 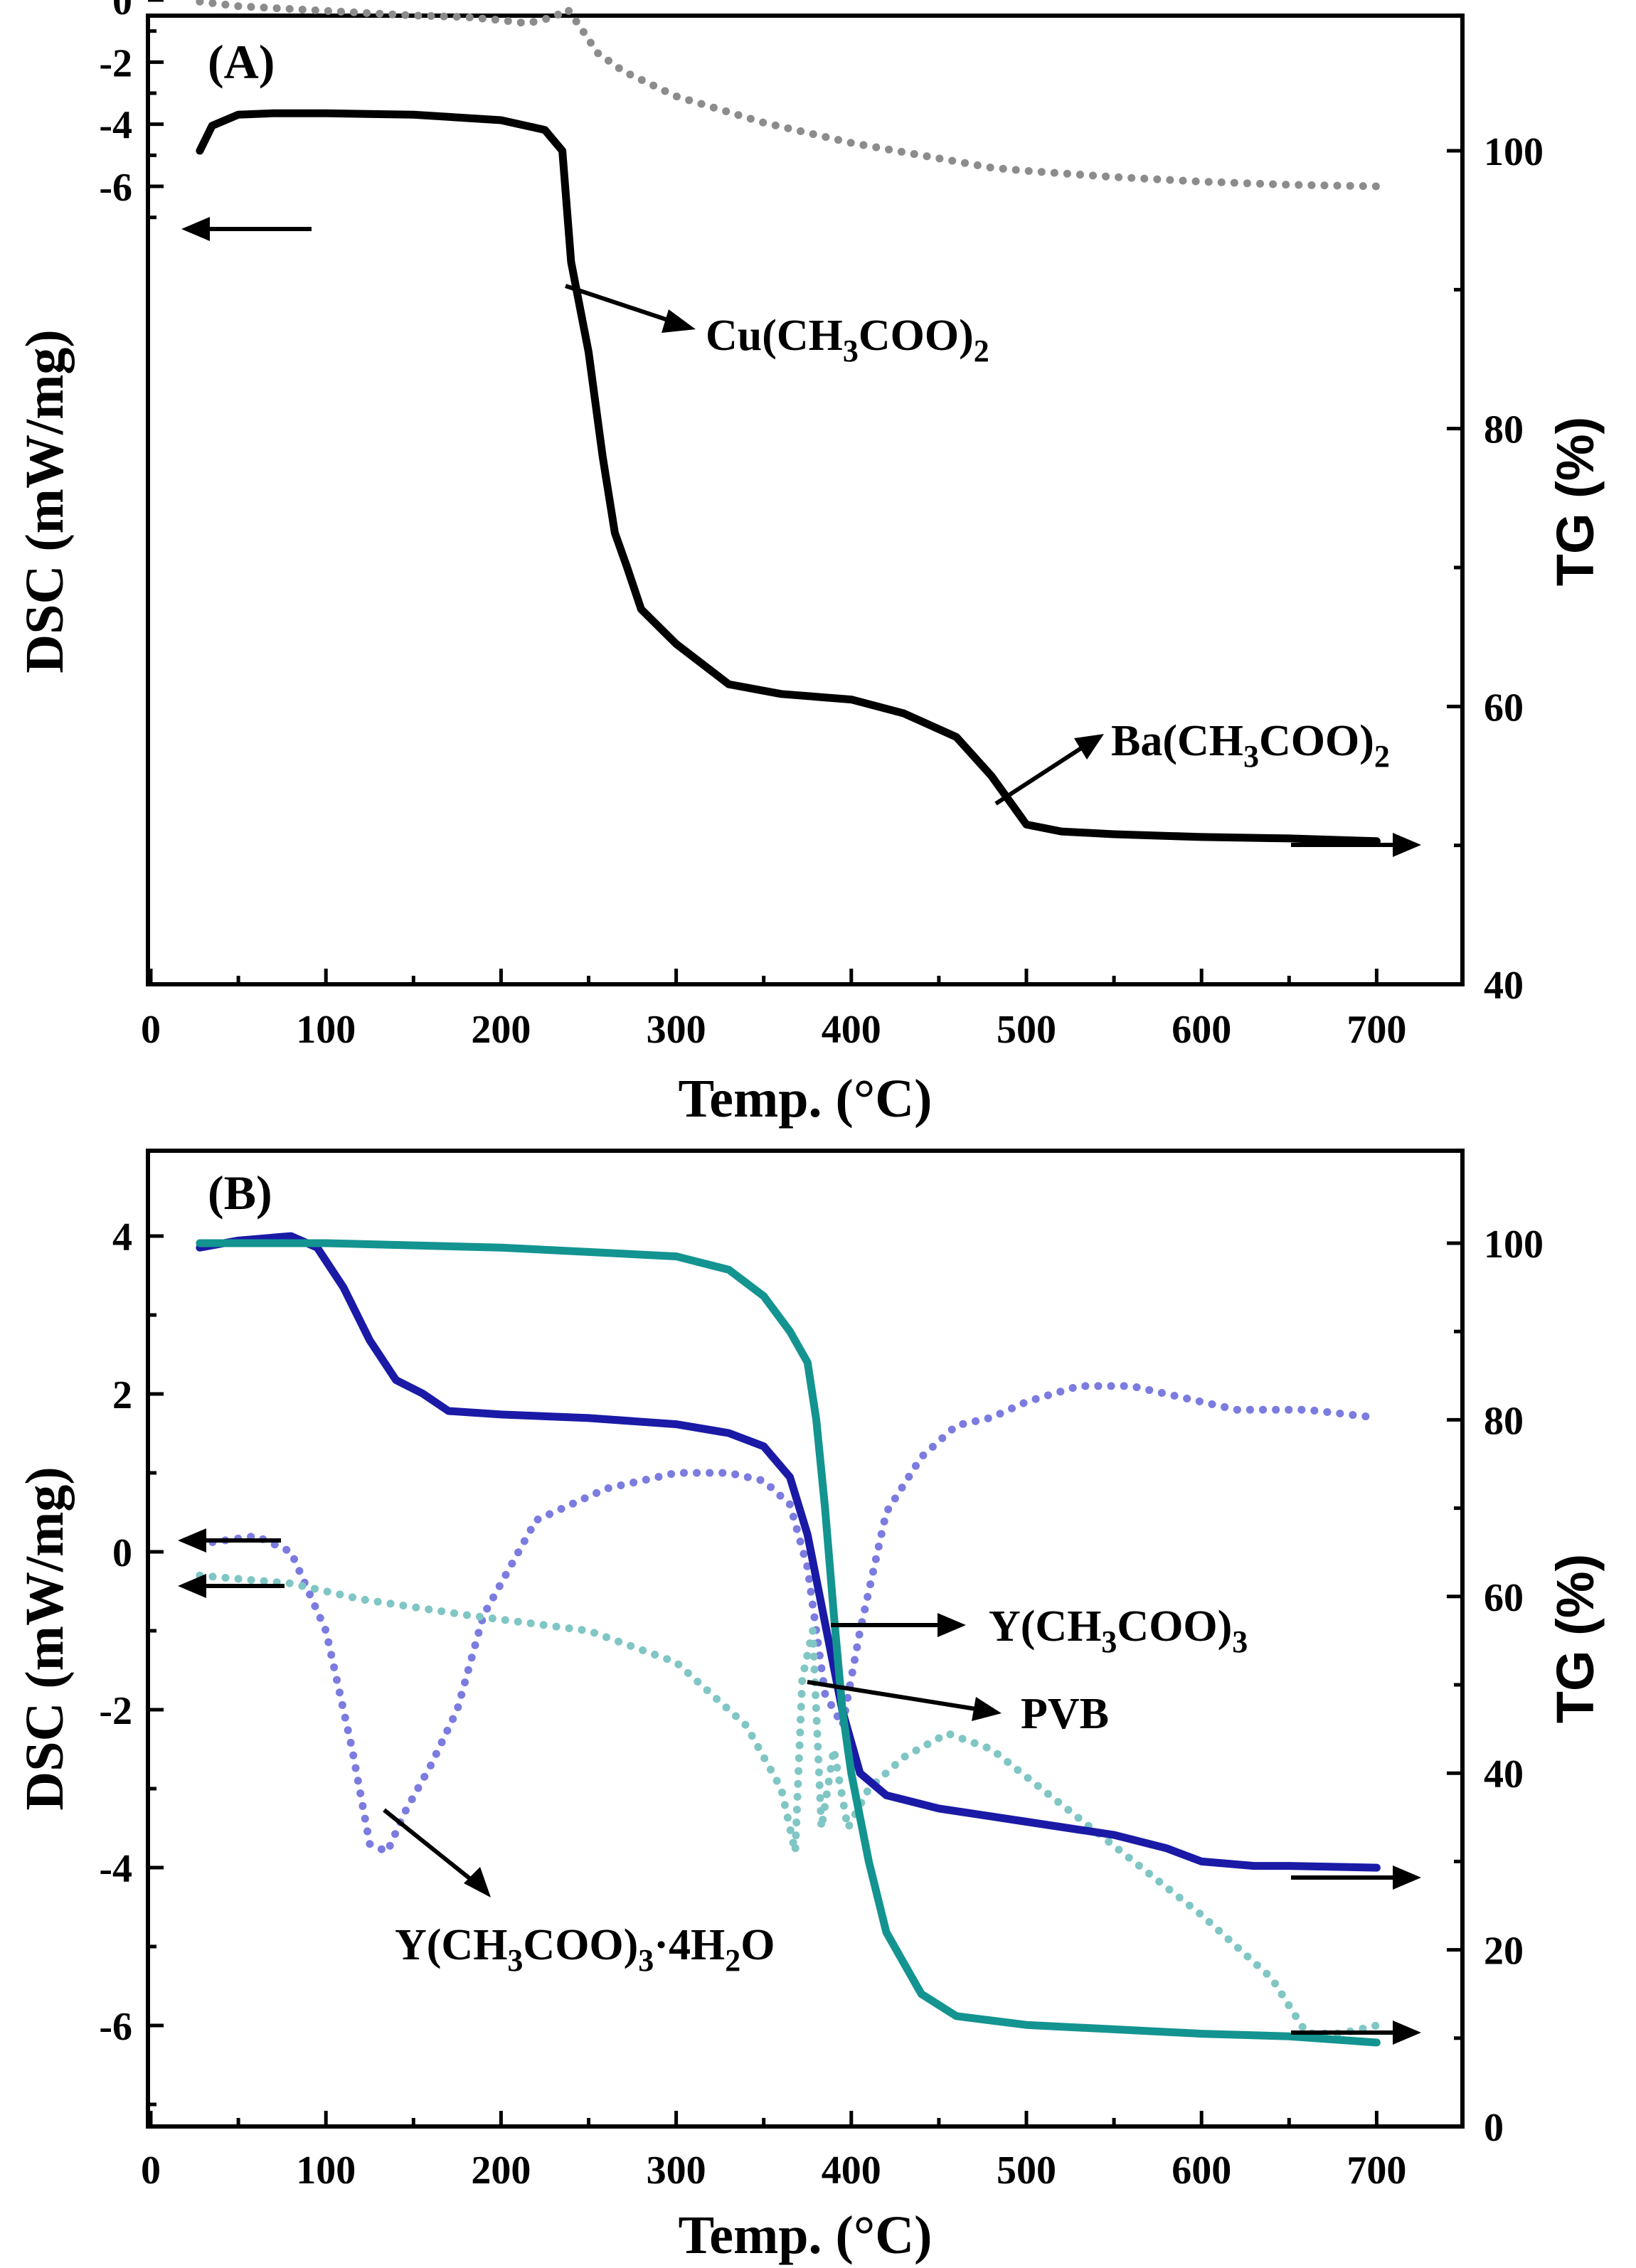 I want to click on panel-b-right-tick-label: 0, so click(x=1494, y=2128).